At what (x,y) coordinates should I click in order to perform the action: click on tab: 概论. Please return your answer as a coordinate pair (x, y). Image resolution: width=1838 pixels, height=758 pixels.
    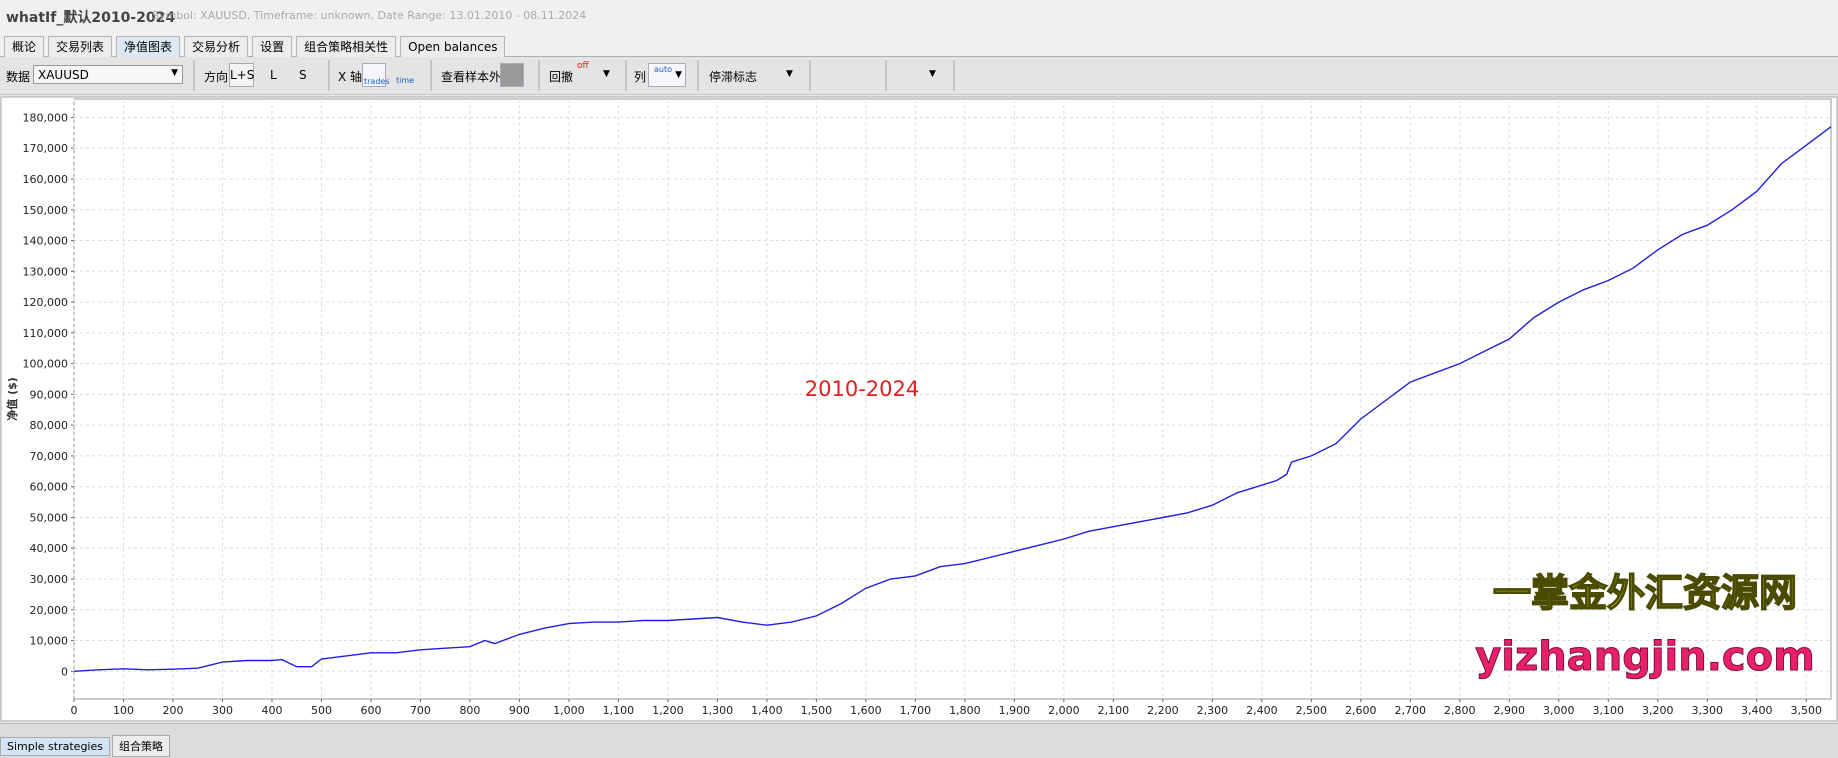
    Looking at the image, I should click on (24, 46).